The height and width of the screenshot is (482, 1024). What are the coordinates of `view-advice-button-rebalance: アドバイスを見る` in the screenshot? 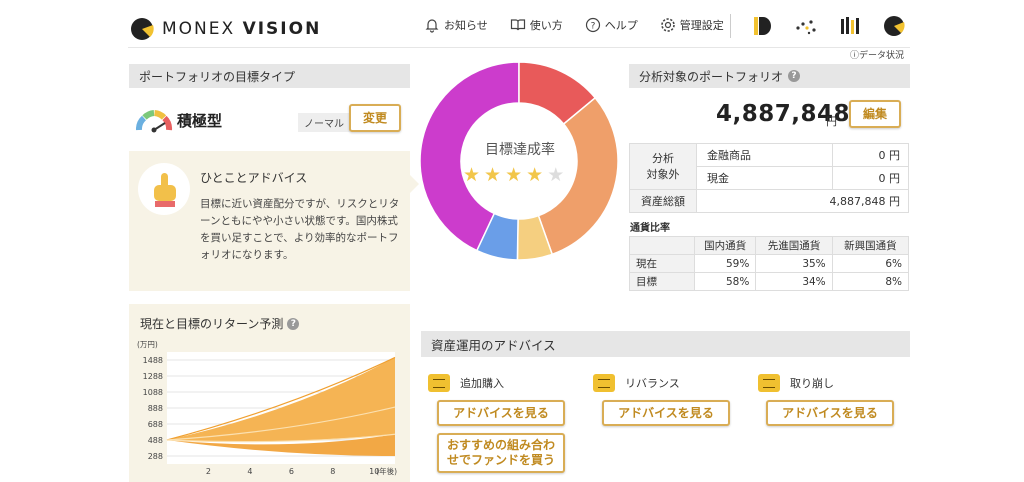 It's located at (666, 413).